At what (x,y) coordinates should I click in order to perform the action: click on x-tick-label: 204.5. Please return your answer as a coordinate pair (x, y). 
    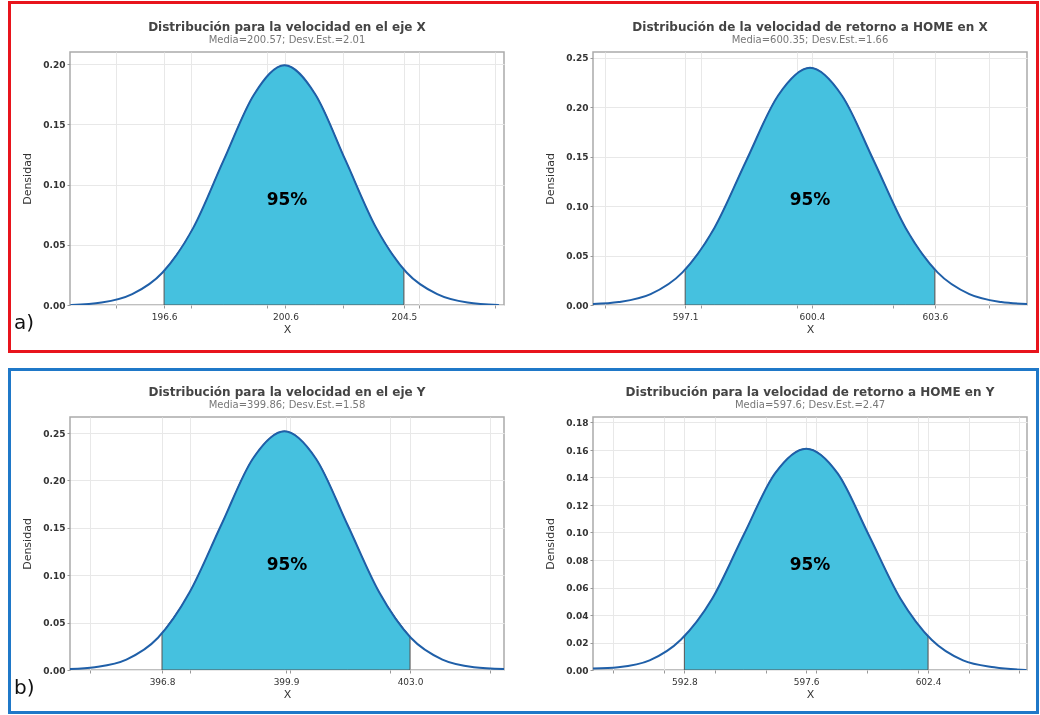
    Looking at the image, I should click on (404, 316).